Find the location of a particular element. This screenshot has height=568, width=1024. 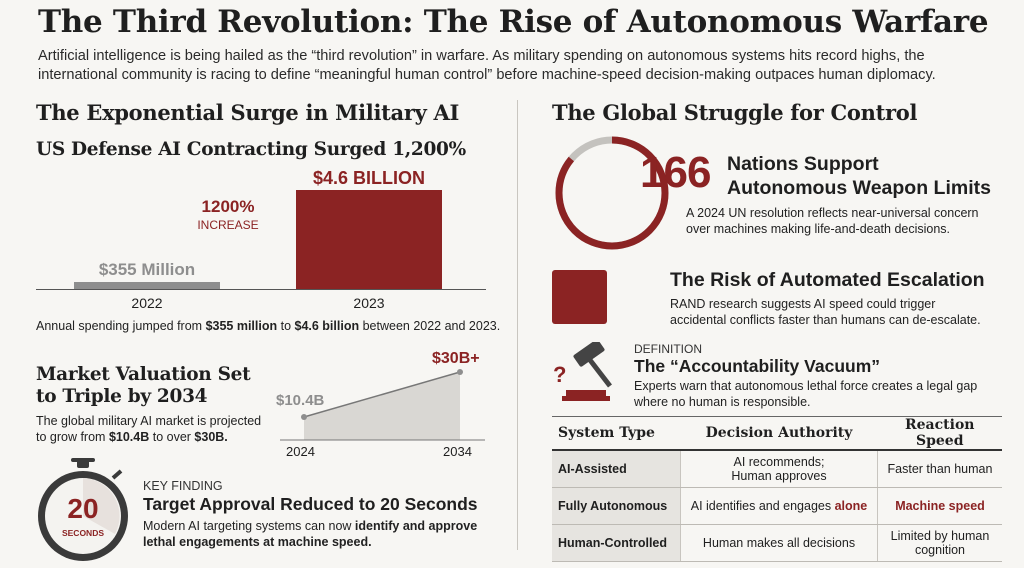

year-2023-label: 2023 is located at coordinates (369, 303).